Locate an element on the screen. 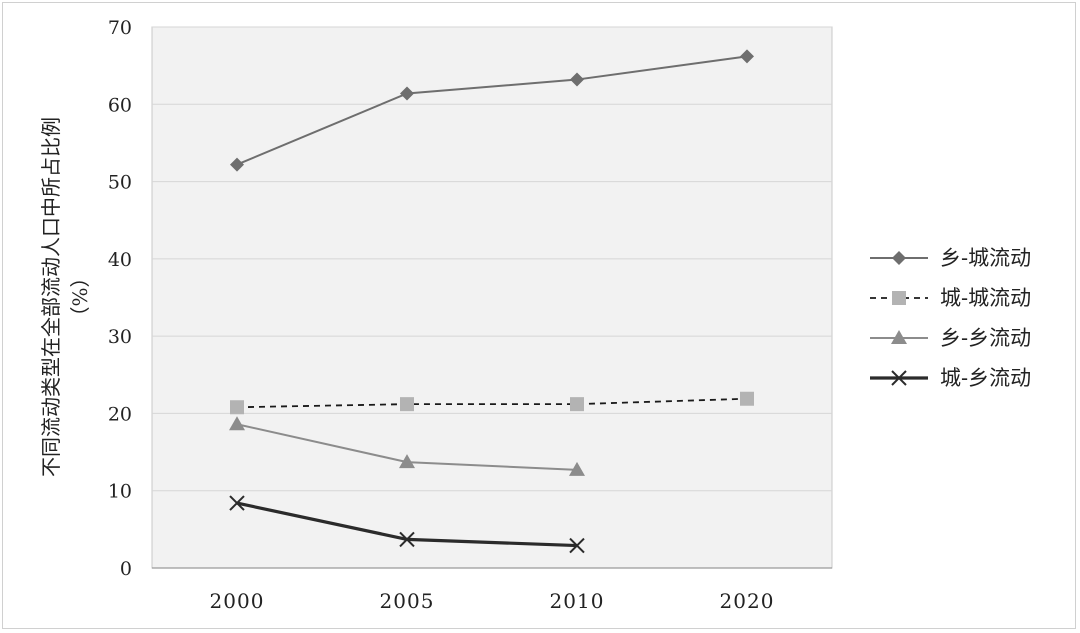  y-axis-label: 不同流动类型在全部流动人口中所占比例 is located at coordinates (51, 297).